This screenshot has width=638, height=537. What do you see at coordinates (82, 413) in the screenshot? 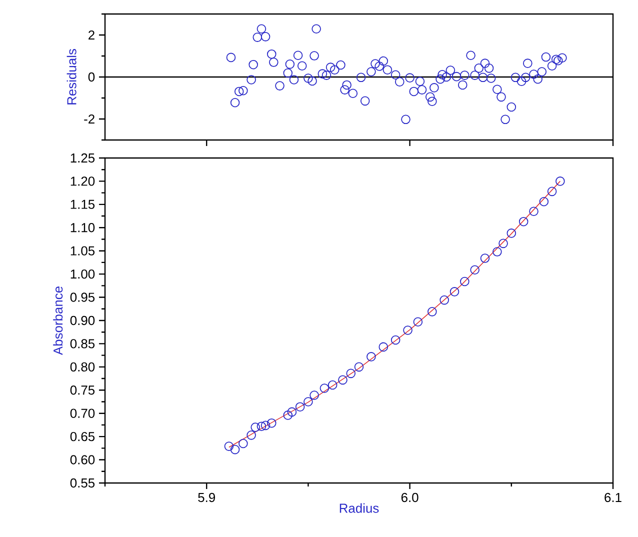
I see `y-tick-label: 0.70` at bounding box center [82, 413].